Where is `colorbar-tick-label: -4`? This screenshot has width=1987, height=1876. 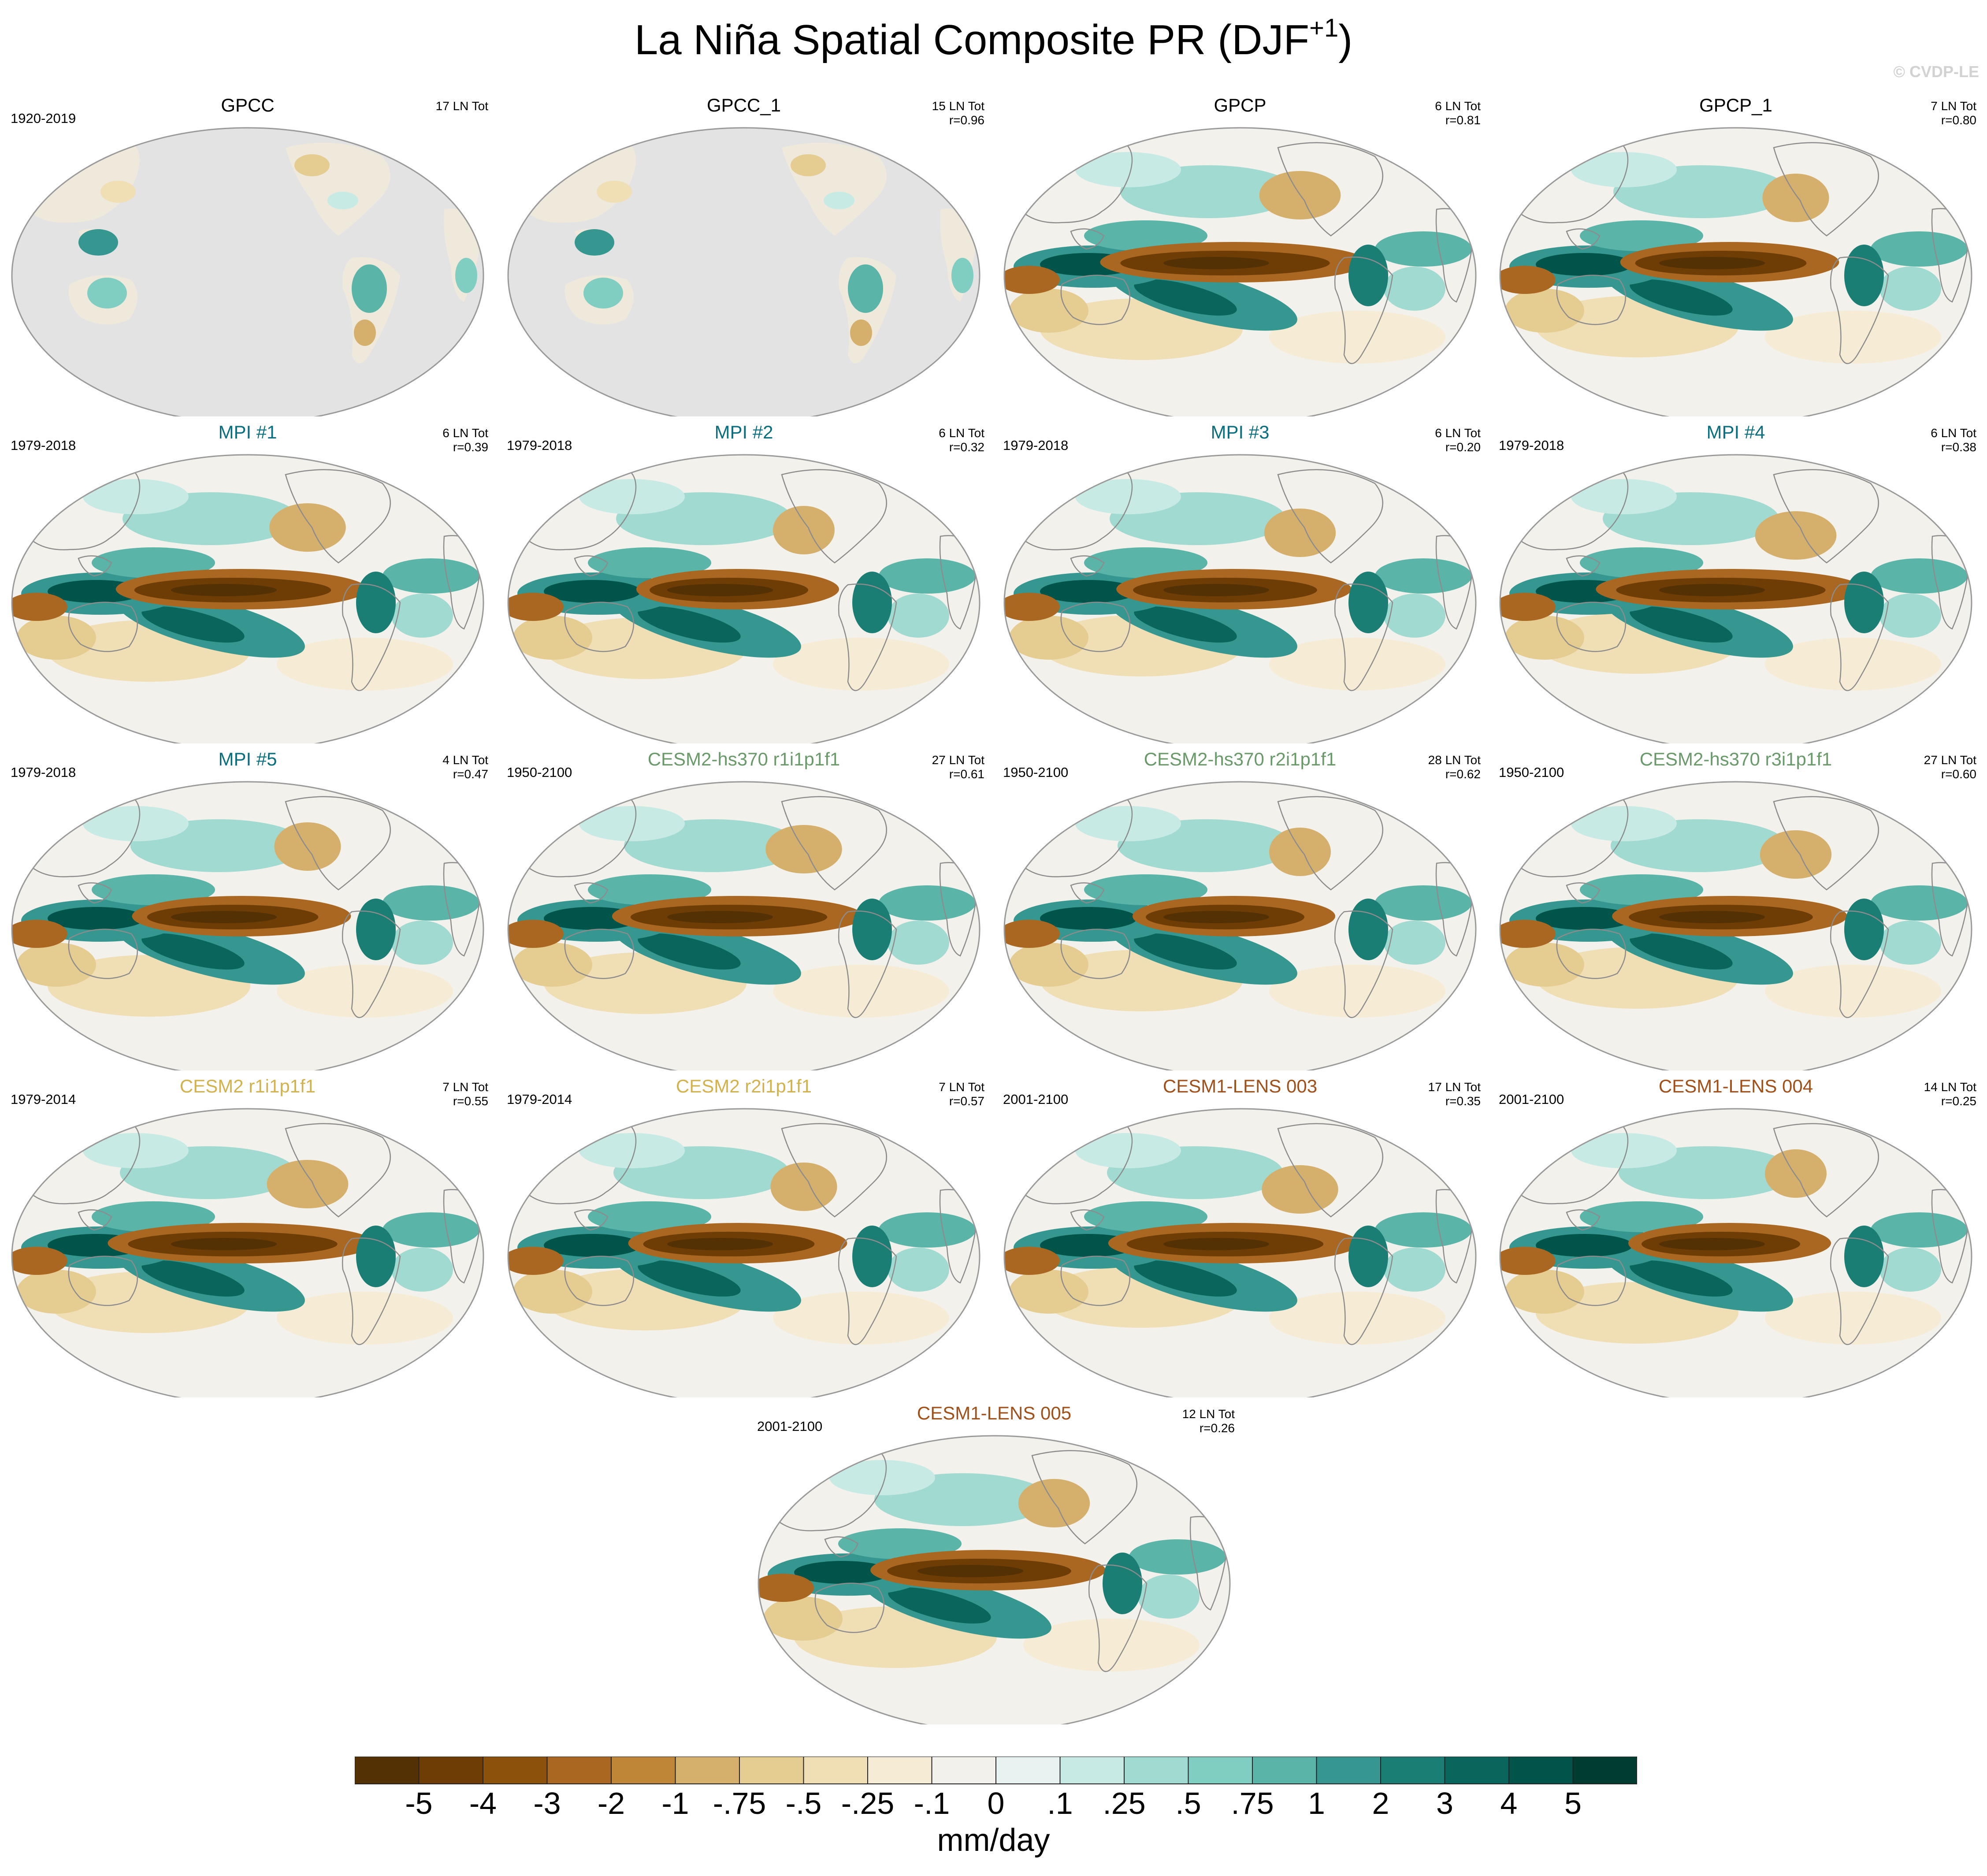 colorbar-tick-label: -4 is located at coordinates (483, 1802).